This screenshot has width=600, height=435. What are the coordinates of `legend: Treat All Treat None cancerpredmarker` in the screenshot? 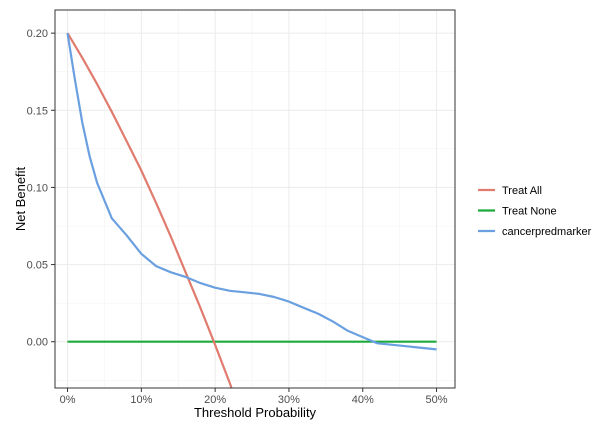 It's located at (535, 211).